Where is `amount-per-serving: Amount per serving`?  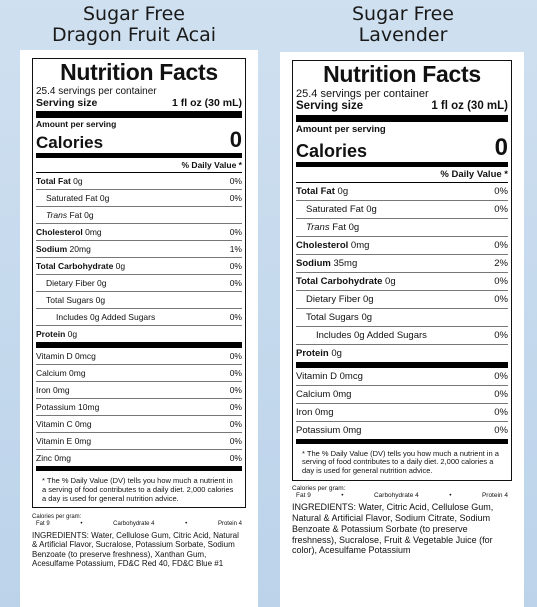
amount-per-serving: Amount per serving is located at coordinates (341, 130).